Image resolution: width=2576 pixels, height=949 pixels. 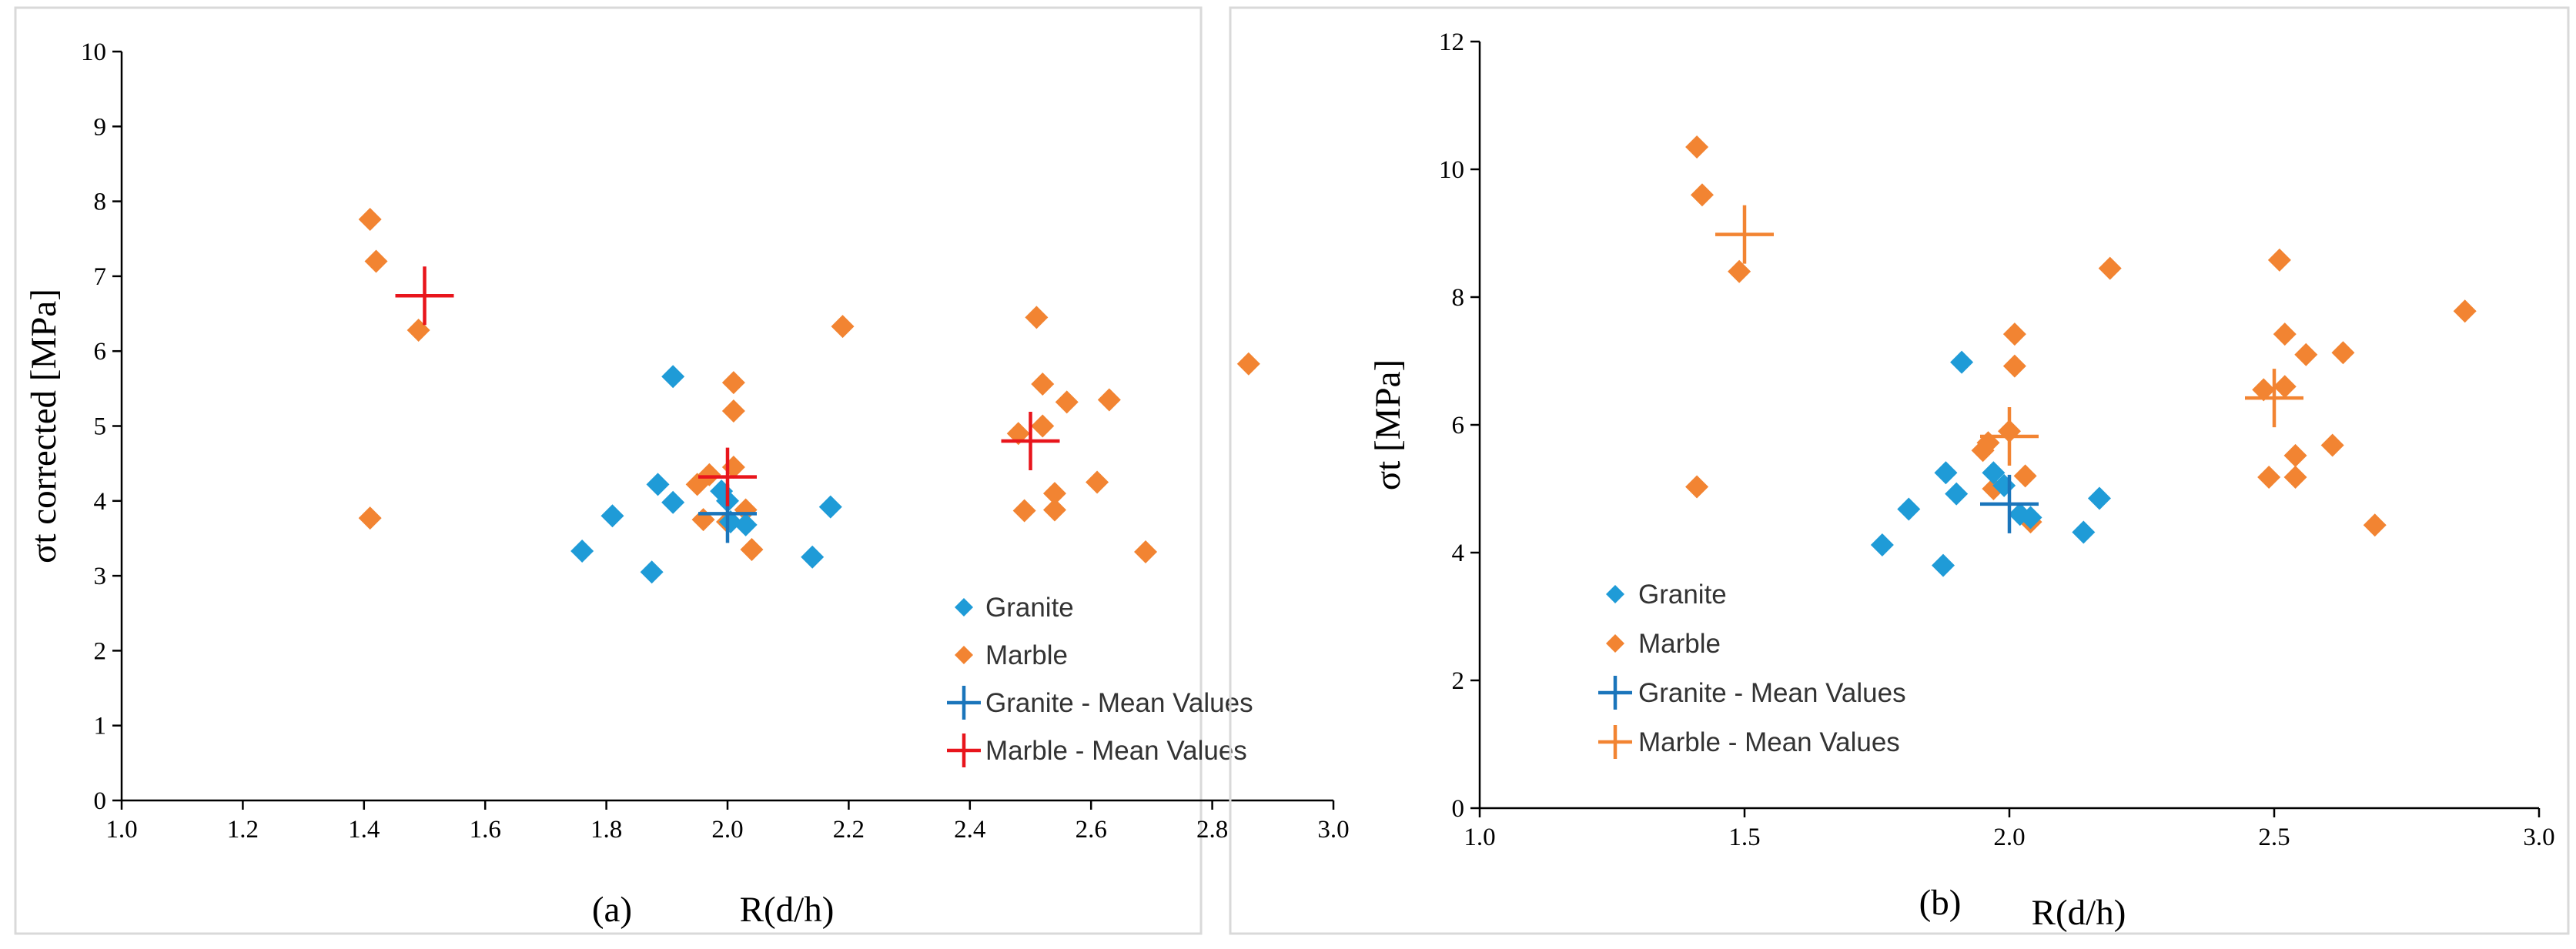 I want to click on data-points, so click(x=809, y=395).